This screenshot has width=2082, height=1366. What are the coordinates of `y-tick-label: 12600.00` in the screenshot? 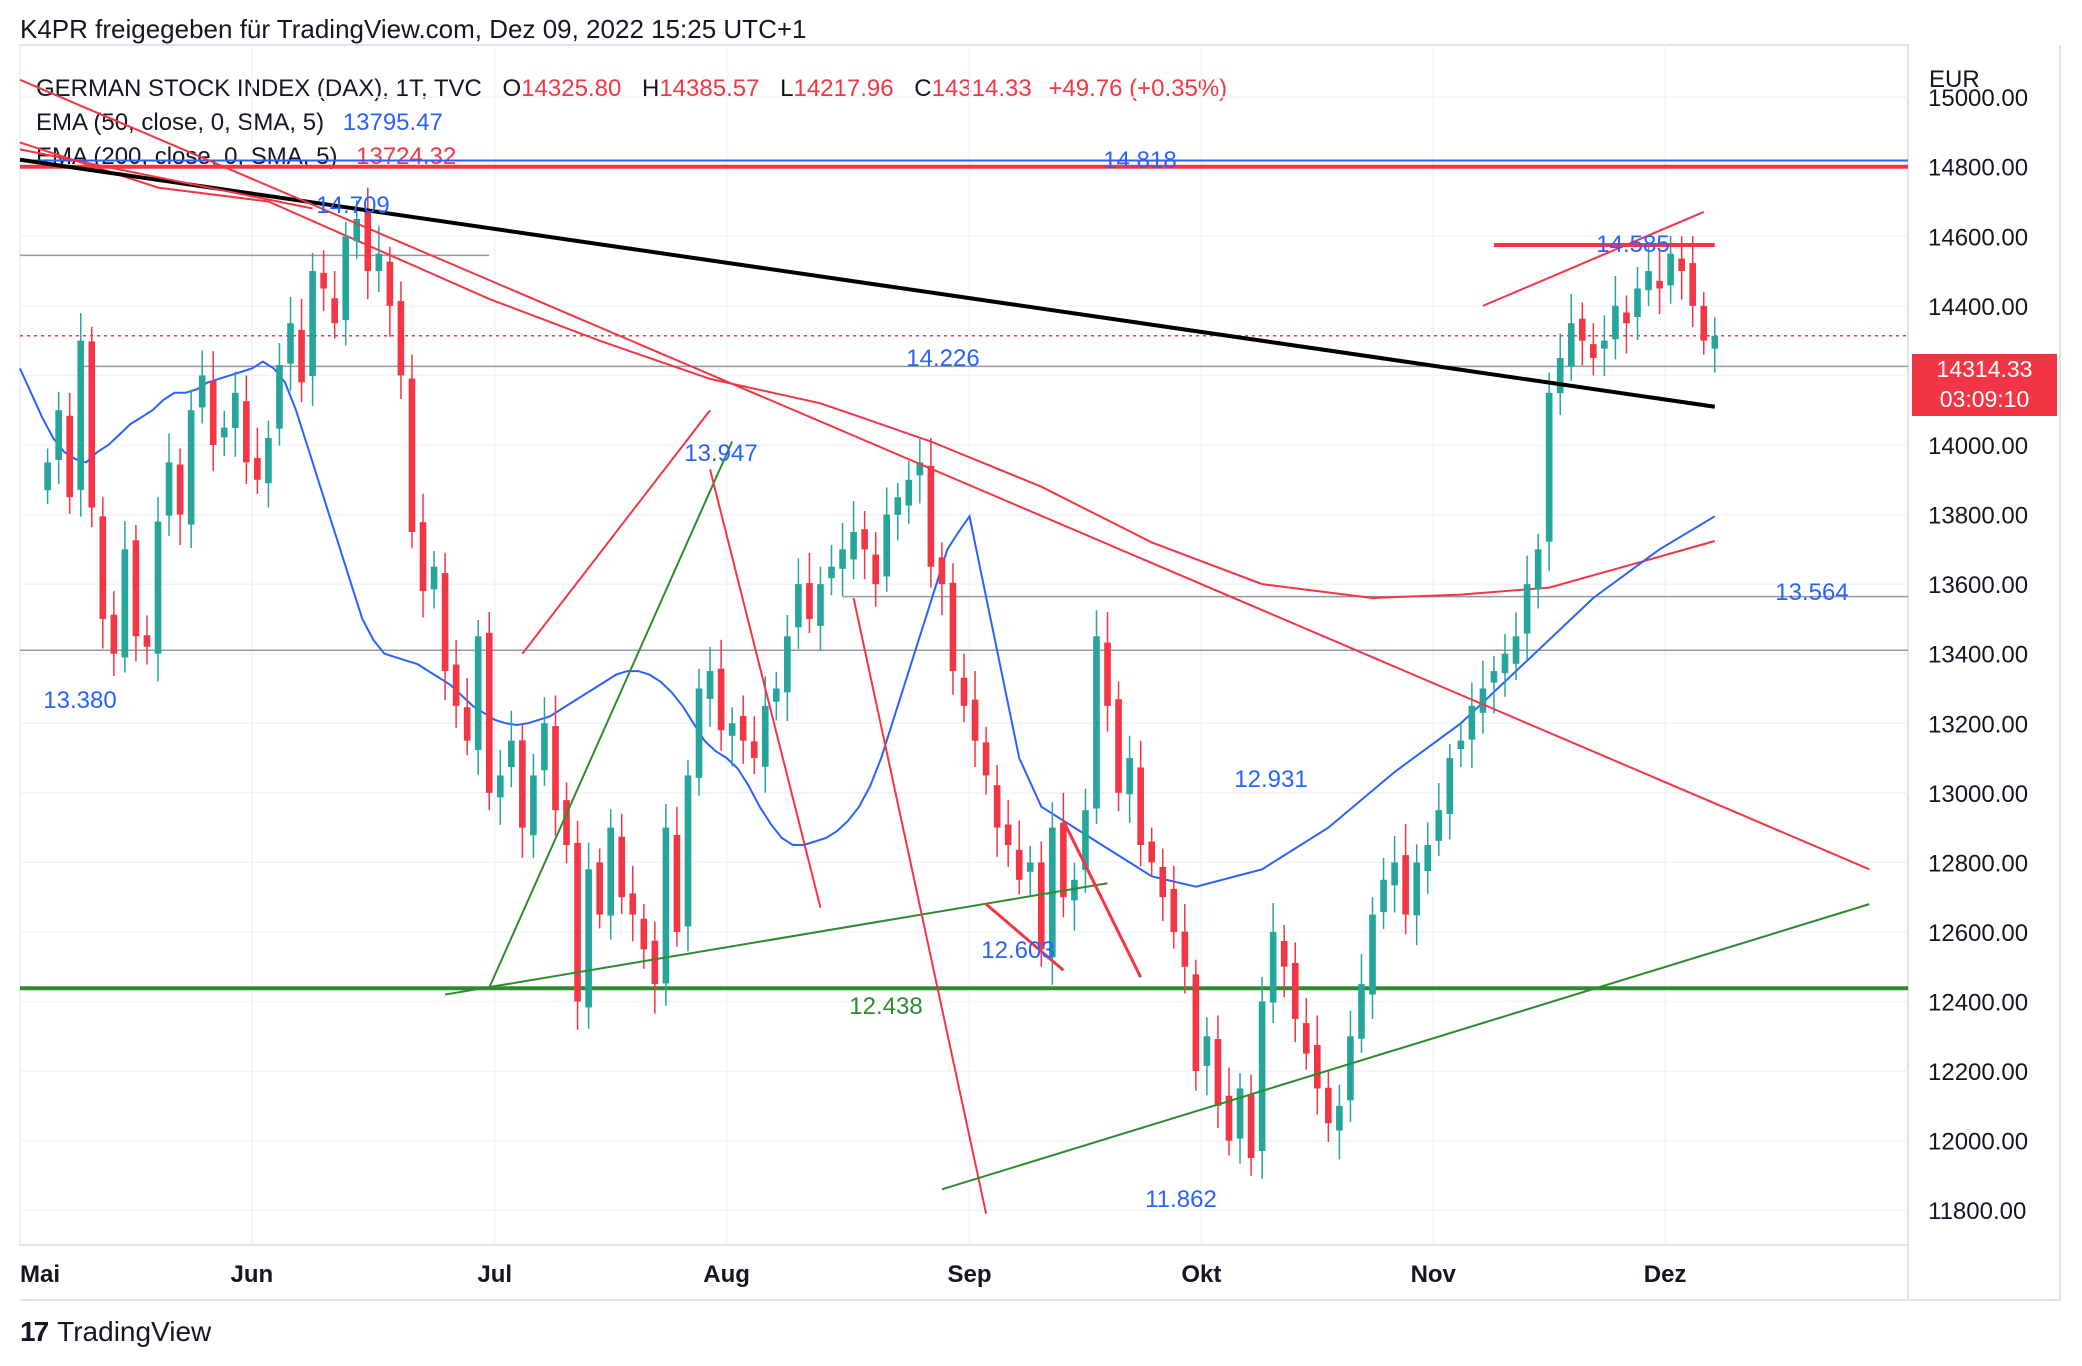 It's located at (1978, 933).